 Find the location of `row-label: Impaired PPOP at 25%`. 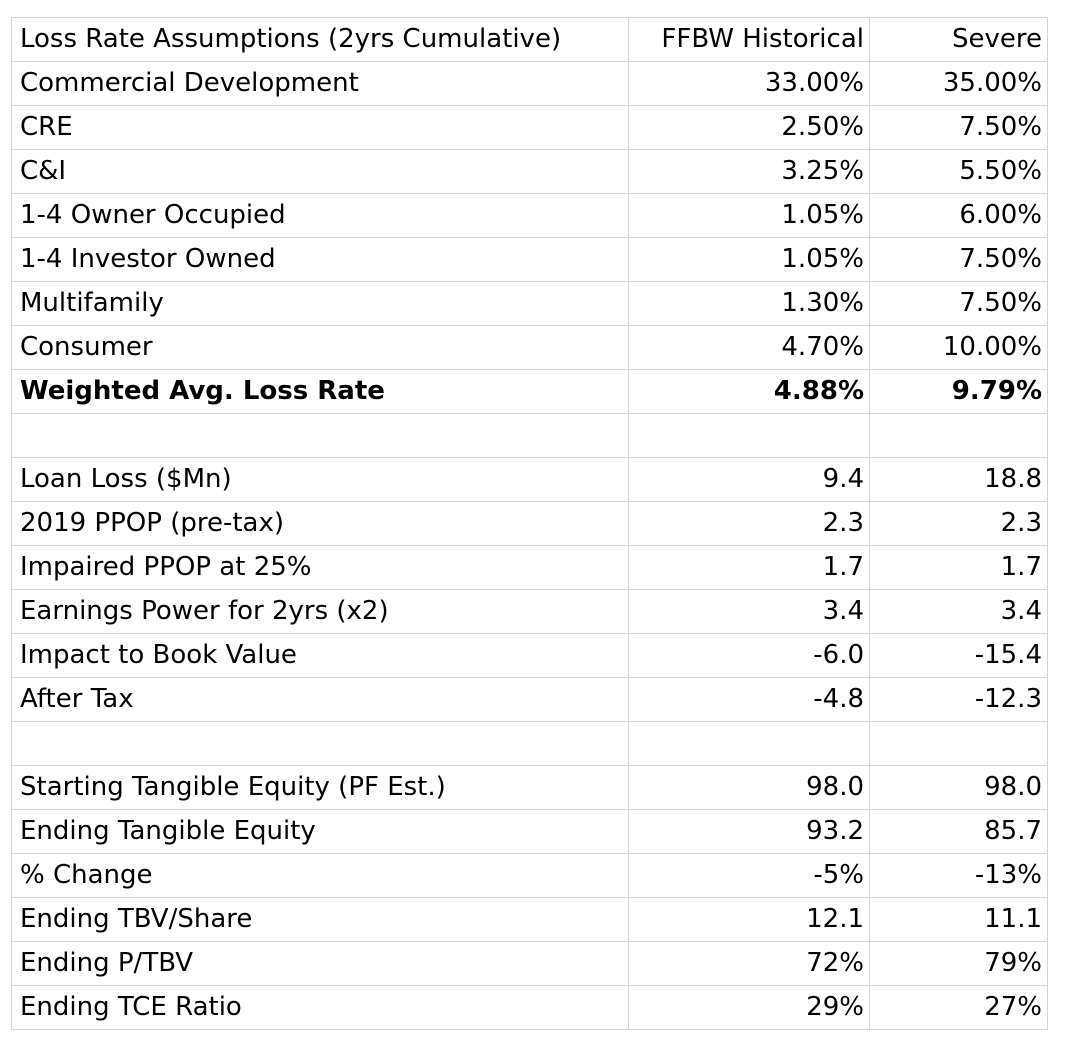

row-label: Impaired PPOP at 25% is located at coordinates (320, 567).